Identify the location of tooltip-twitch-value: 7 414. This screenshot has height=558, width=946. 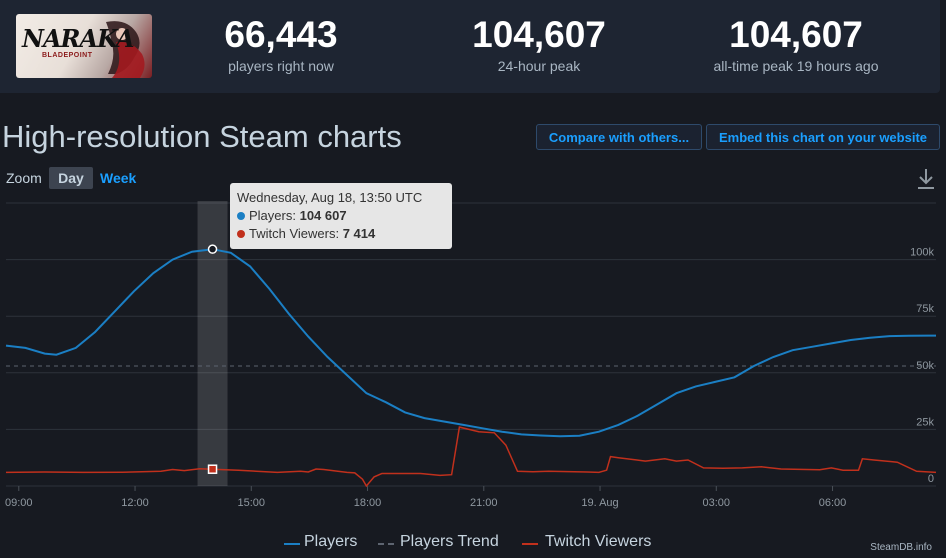
(359, 233).